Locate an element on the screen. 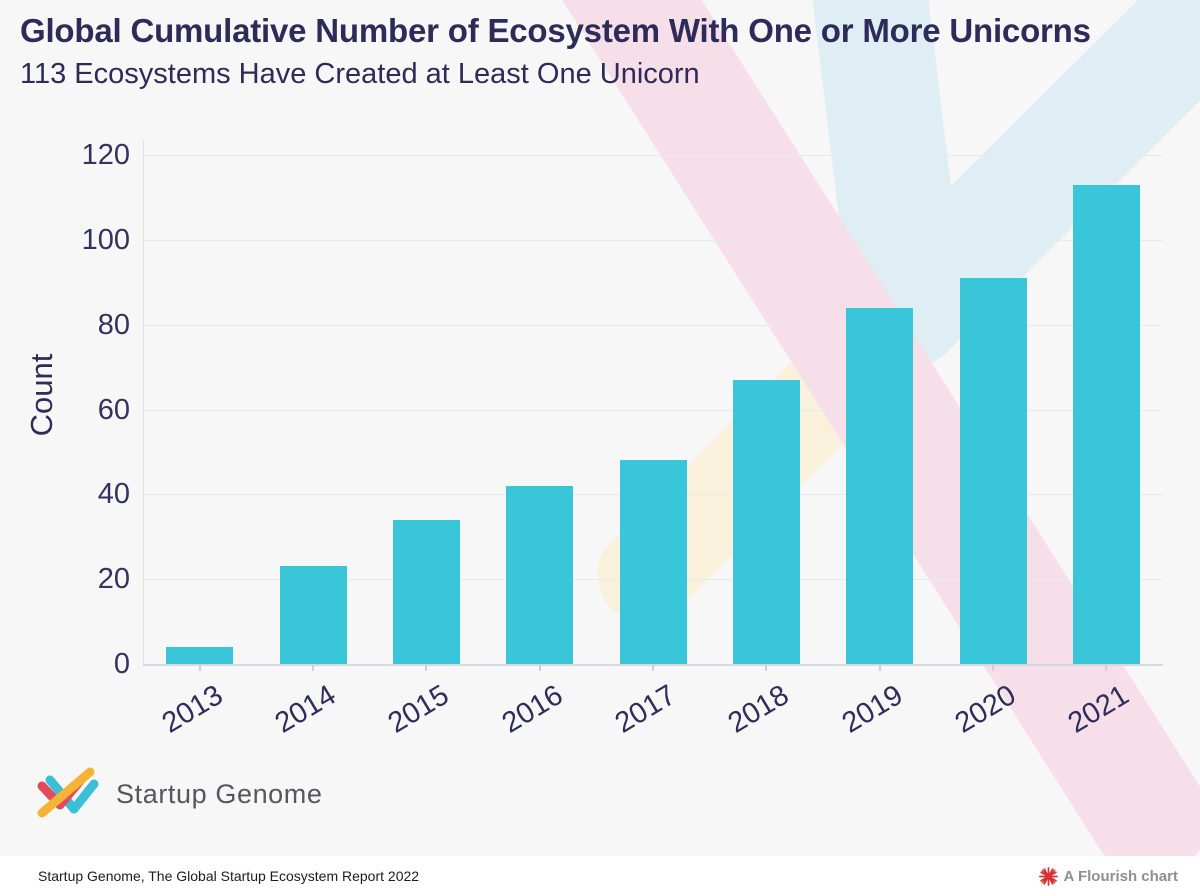 Image resolution: width=1200 pixels, height=896 pixels. y-tick-label-100: 100 is located at coordinates (105, 239).